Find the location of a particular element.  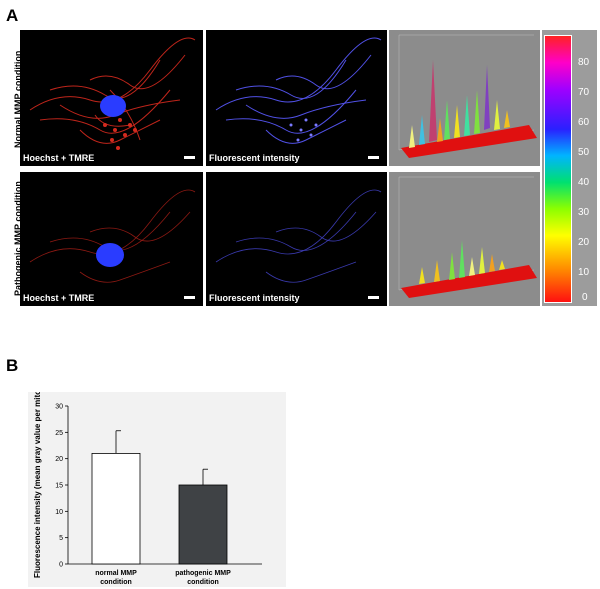

y-tick-label: 5 is located at coordinates (61, 538).